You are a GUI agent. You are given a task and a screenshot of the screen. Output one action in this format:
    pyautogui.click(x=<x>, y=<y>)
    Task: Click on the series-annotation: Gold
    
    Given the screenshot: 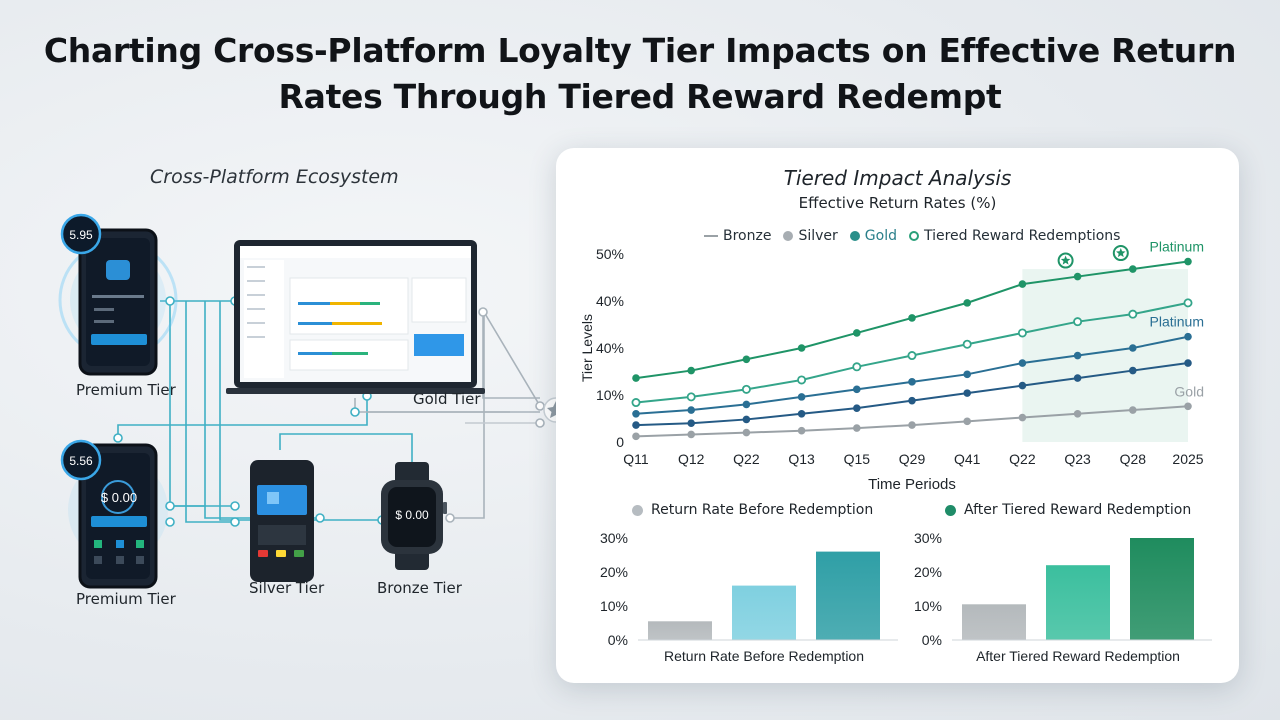 What is the action you would take?
    pyautogui.click(x=1189, y=391)
    